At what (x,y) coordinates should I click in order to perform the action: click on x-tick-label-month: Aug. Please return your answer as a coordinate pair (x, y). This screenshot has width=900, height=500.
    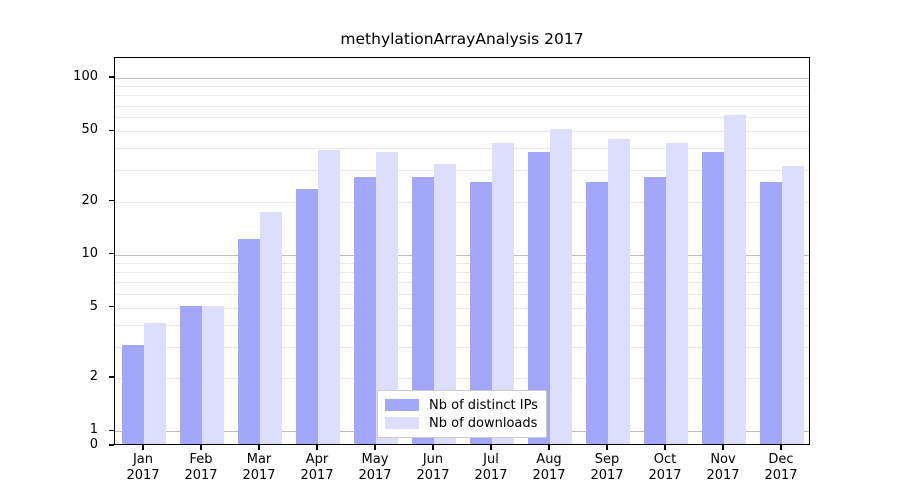
    Looking at the image, I should click on (549, 459).